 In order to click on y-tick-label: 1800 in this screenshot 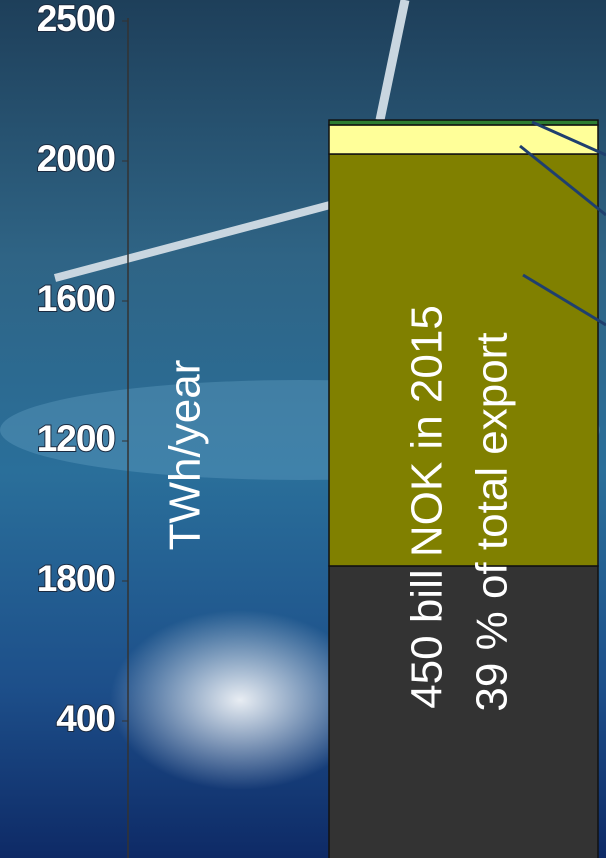, I will do `click(76, 578)`.